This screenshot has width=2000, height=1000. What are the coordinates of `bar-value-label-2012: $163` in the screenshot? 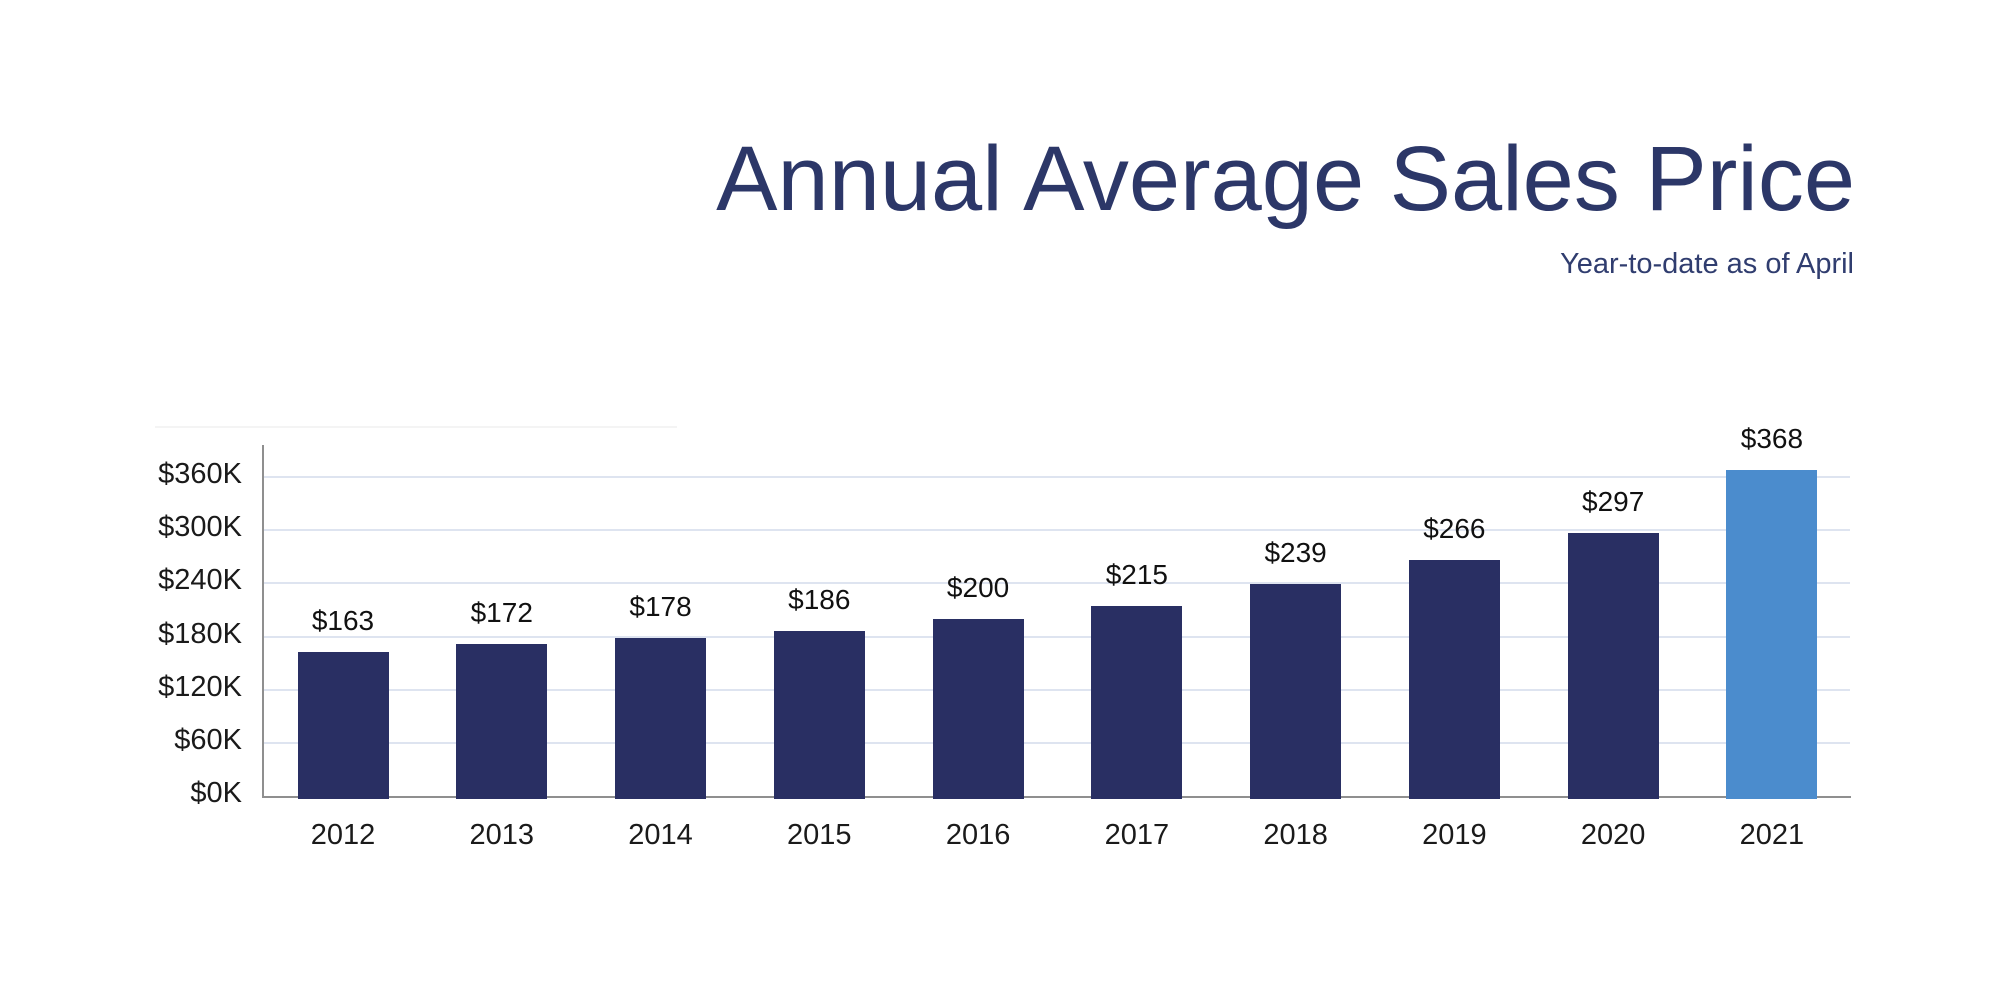 It's located at (343, 620).